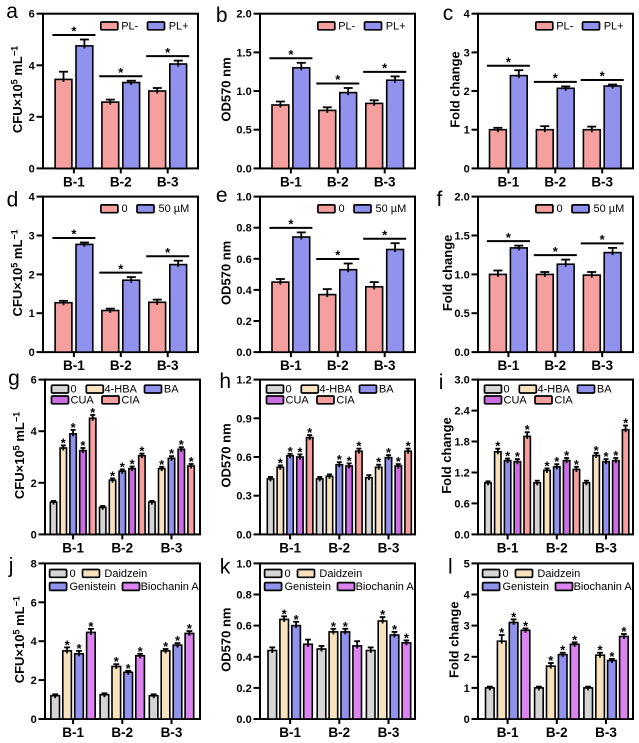 Image resolution: width=639 pixels, height=743 pixels. Describe the element at coordinates (243, 596) in the screenshot. I see `svg-text: 0.8` at that location.